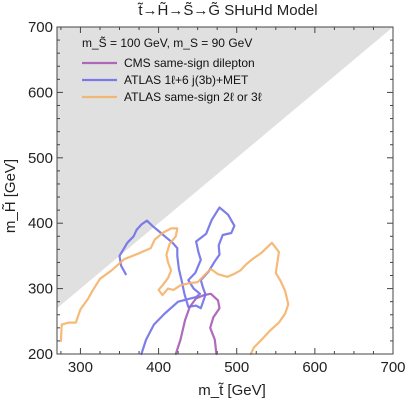  I want to click on y-axis-label: m_H̃ [GeV], so click(10, 196).